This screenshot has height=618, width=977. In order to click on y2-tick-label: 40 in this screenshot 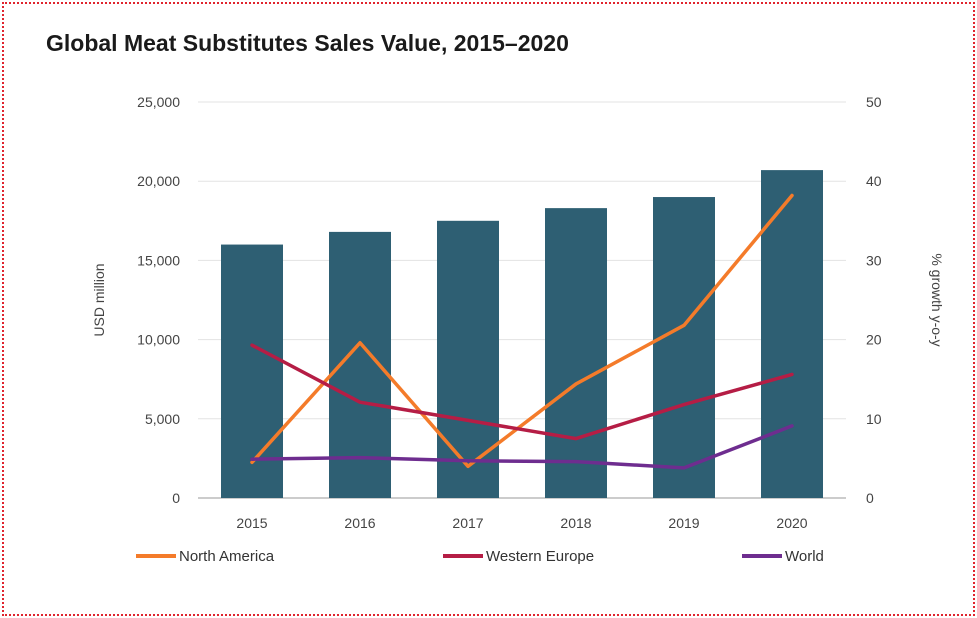, I will do `click(874, 181)`.